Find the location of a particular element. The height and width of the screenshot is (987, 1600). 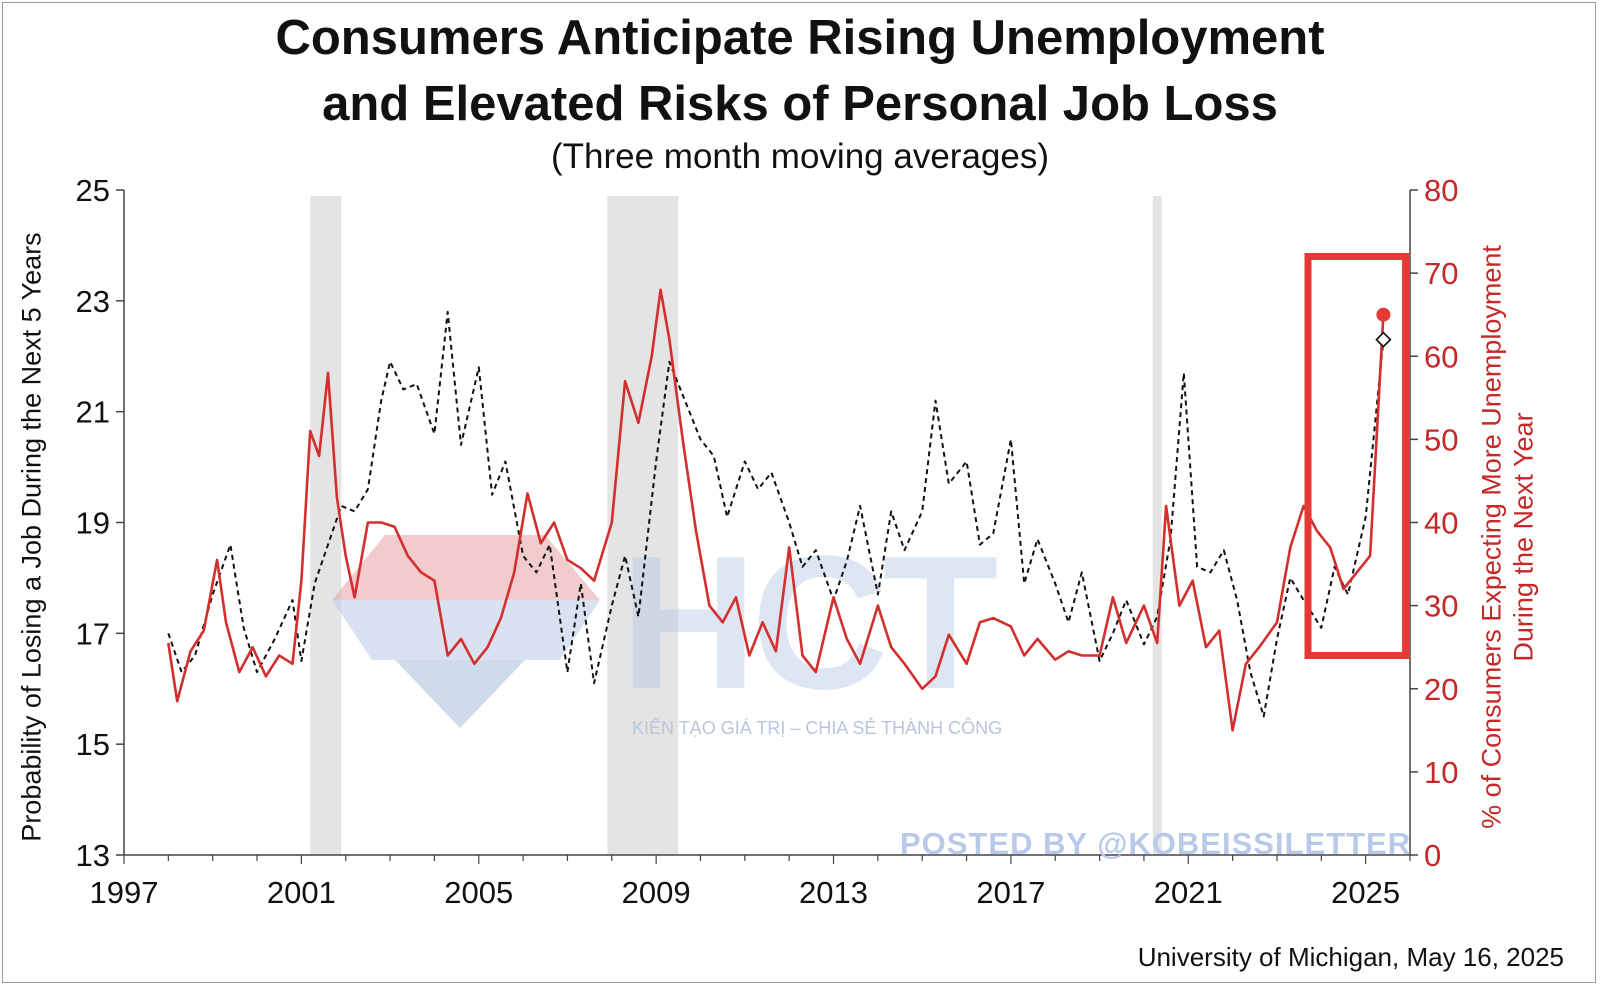

x-tick-label-2001: 2001 is located at coordinates (301, 892).